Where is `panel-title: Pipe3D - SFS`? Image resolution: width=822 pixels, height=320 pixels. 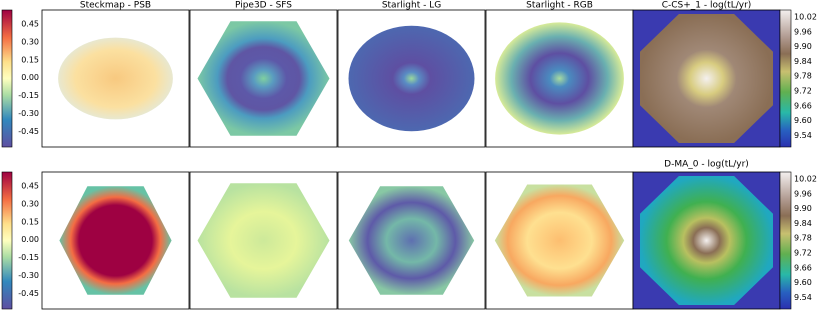
panel-title: Pipe3D - SFS is located at coordinates (263, 6).